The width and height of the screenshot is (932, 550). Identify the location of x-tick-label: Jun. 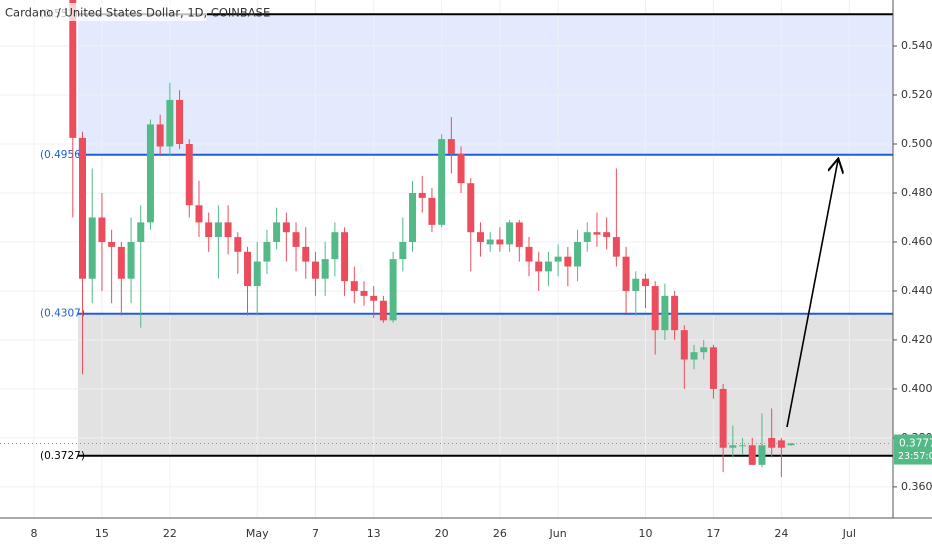
(558, 533).